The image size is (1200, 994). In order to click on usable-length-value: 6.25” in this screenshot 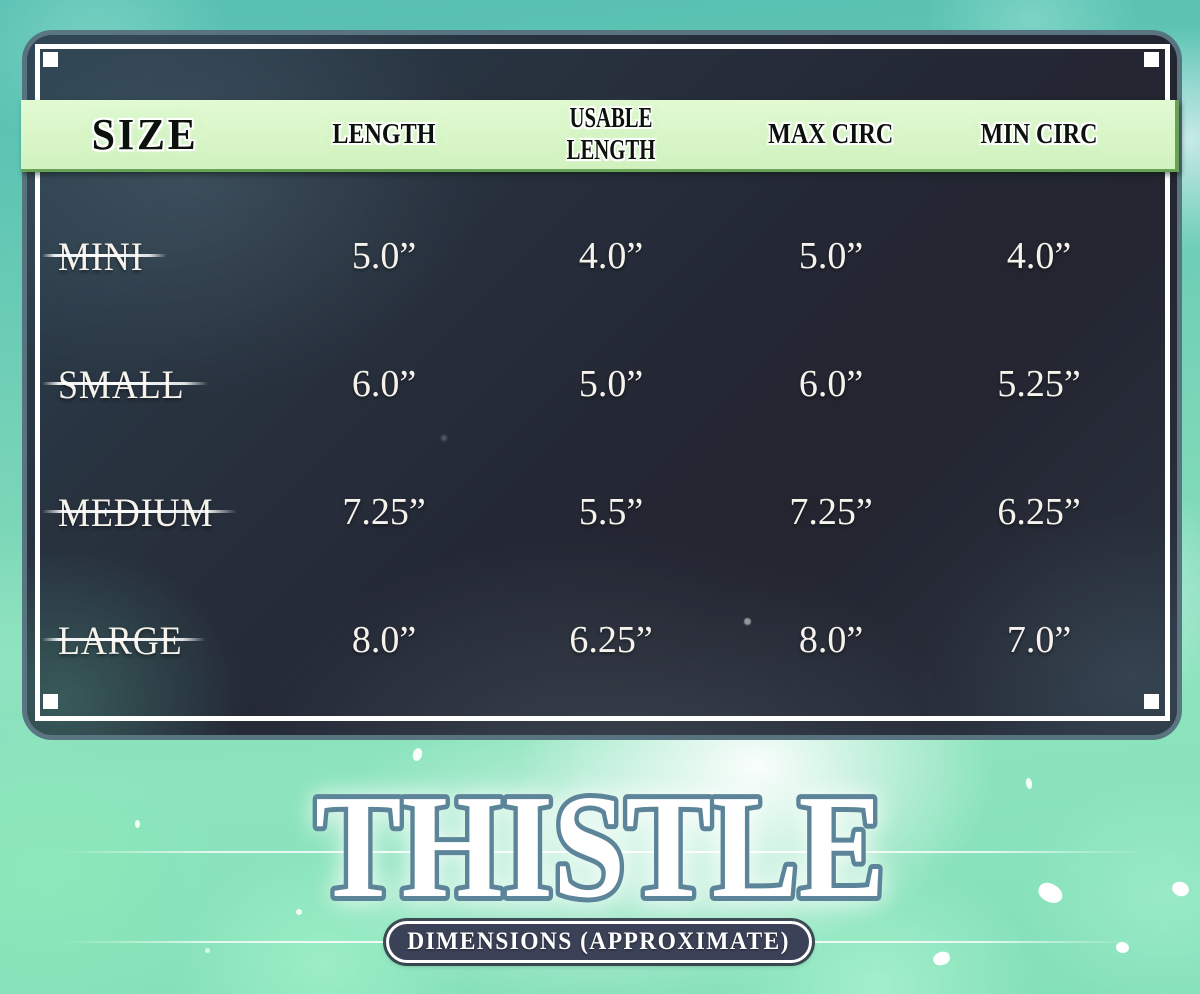, I will do `click(611, 640)`.